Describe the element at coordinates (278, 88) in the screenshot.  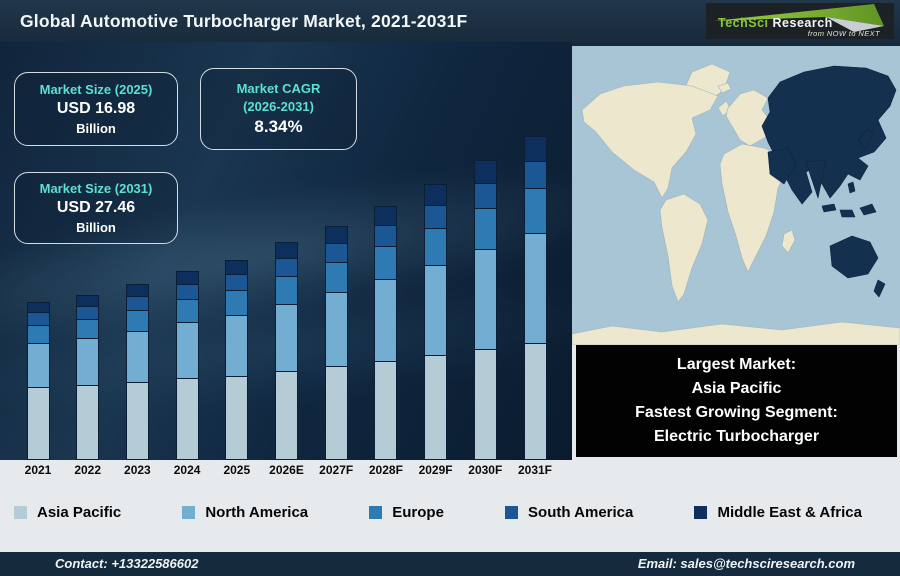
I see `stat-label: Market CAGR` at that location.